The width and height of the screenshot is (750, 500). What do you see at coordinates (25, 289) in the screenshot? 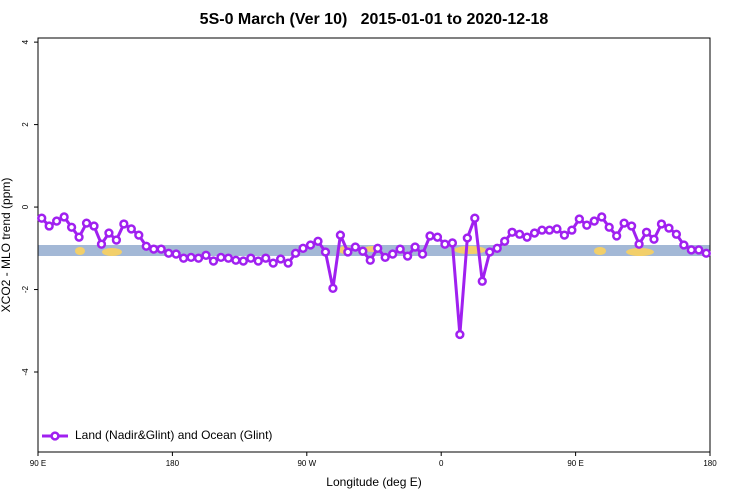
I see `y-tick-label: -2` at bounding box center [25, 289].